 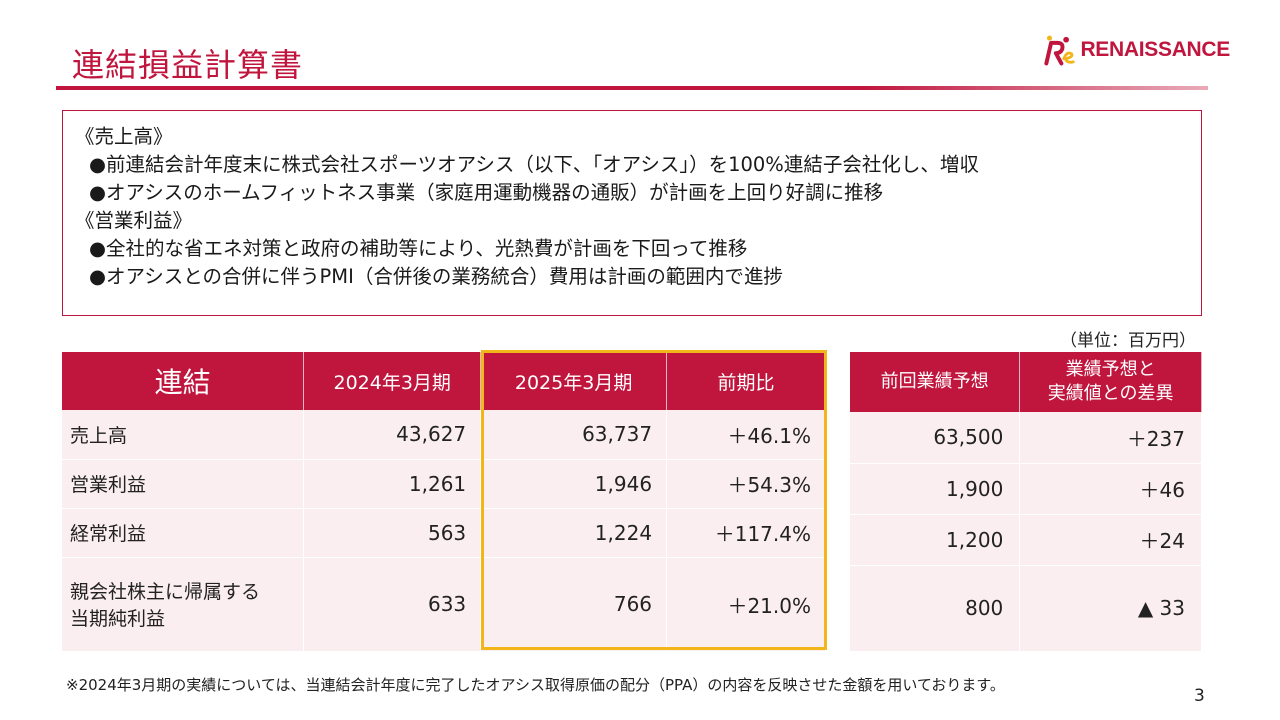 I want to click on table-header-fy2025: 2025年3月期, so click(x=574, y=381).